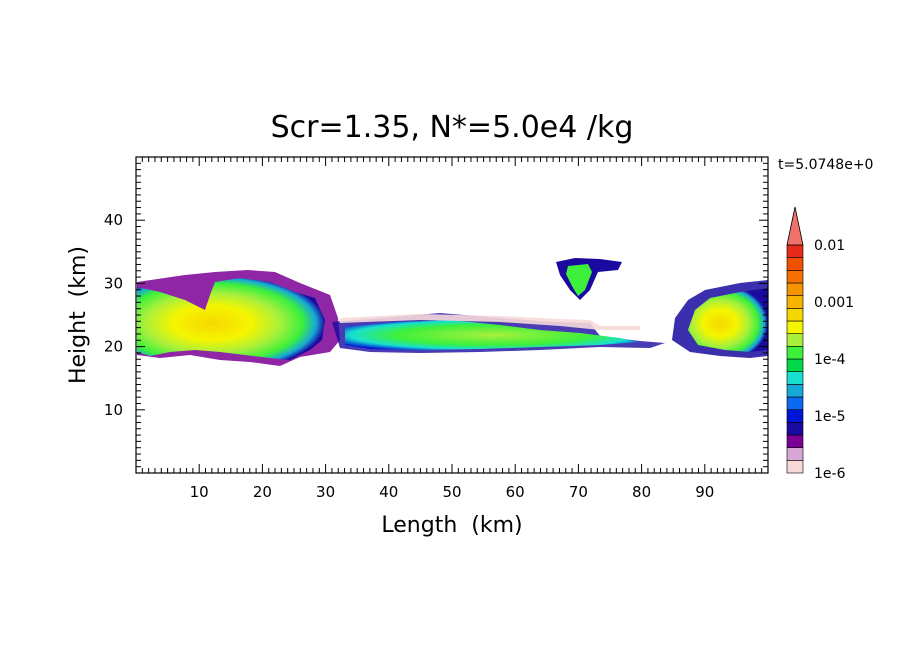  I want to click on colorbar-label: 1e-5, so click(829, 417).